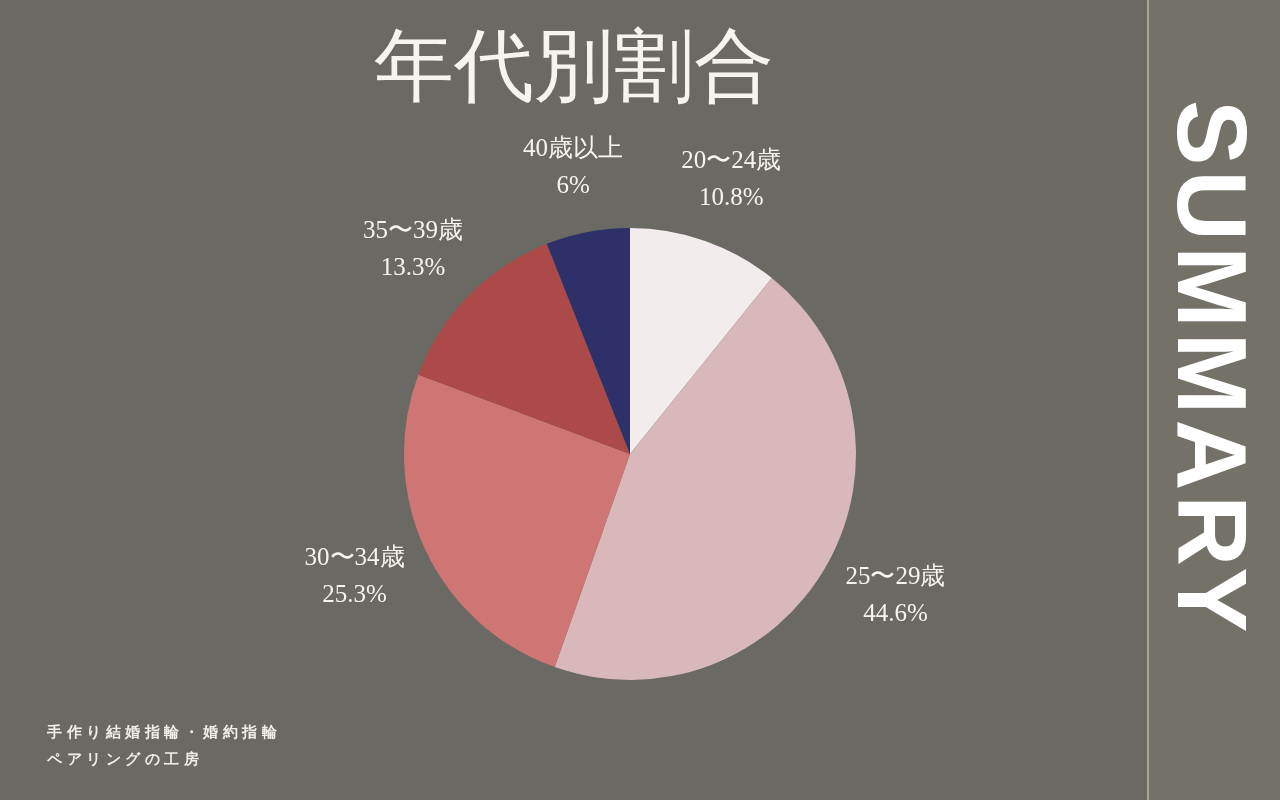  Describe the element at coordinates (125, 759) in the screenshot. I see `text: ペアリングの工房` at that location.